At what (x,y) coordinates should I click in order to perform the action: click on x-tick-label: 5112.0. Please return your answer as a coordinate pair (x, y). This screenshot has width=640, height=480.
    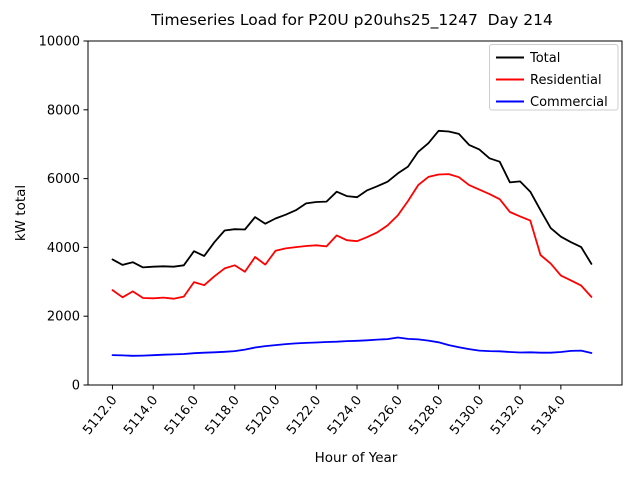
    Looking at the image, I should click on (100, 415).